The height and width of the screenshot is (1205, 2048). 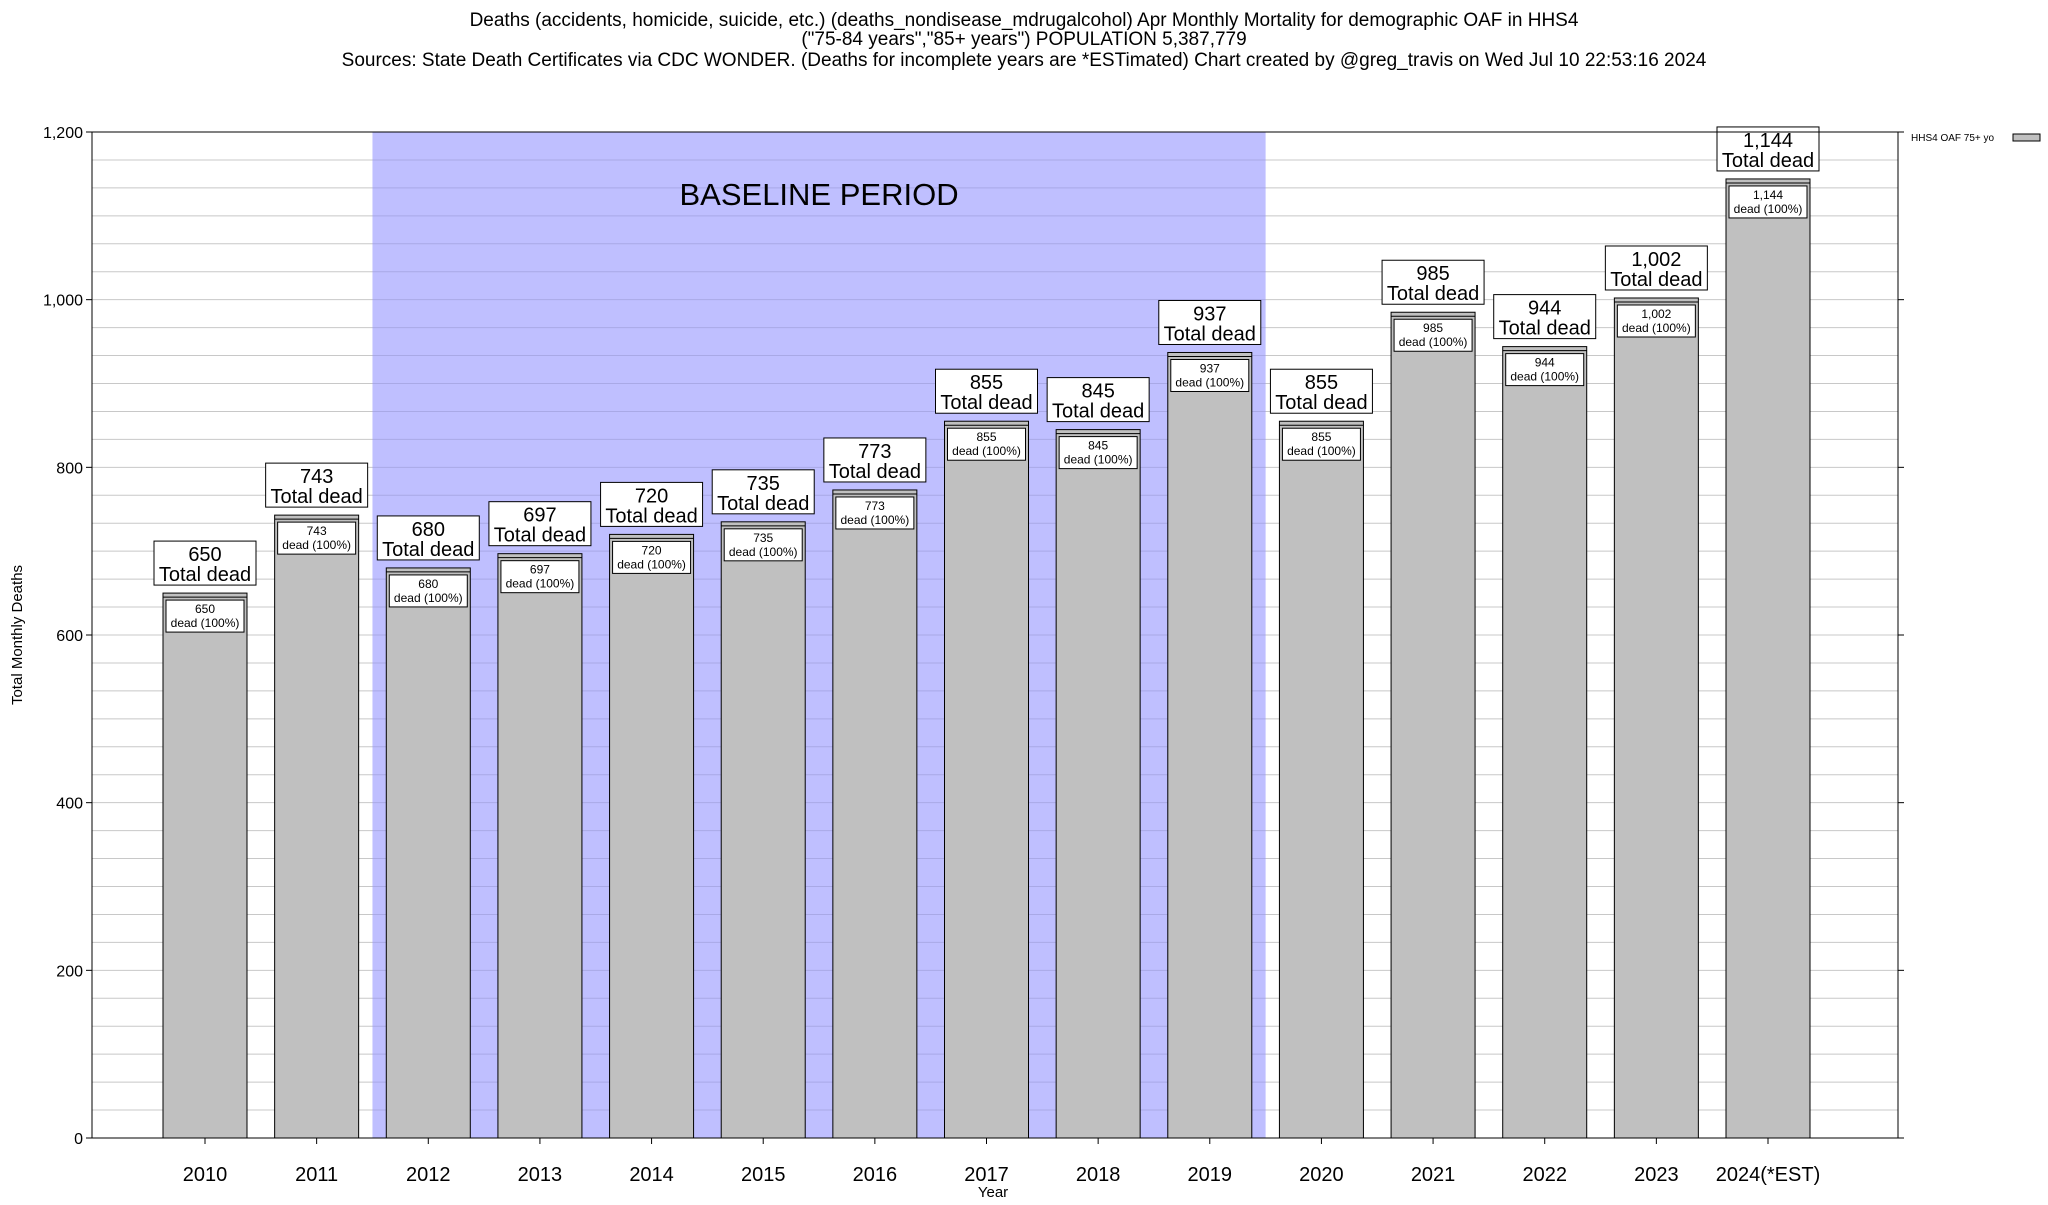 I want to click on y-tick-label: 200, so click(x=69, y=971).